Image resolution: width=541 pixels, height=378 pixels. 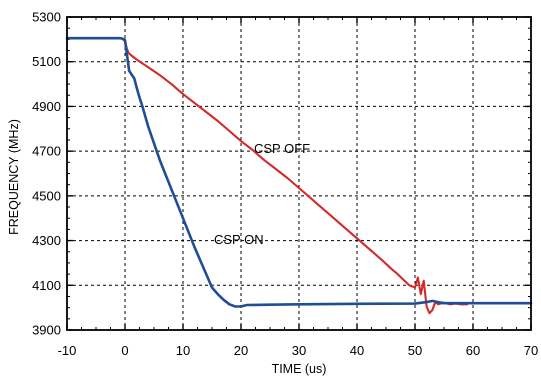 What do you see at coordinates (183, 350) in the screenshot?
I see `x-tick-label: 10` at bounding box center [183, 350].